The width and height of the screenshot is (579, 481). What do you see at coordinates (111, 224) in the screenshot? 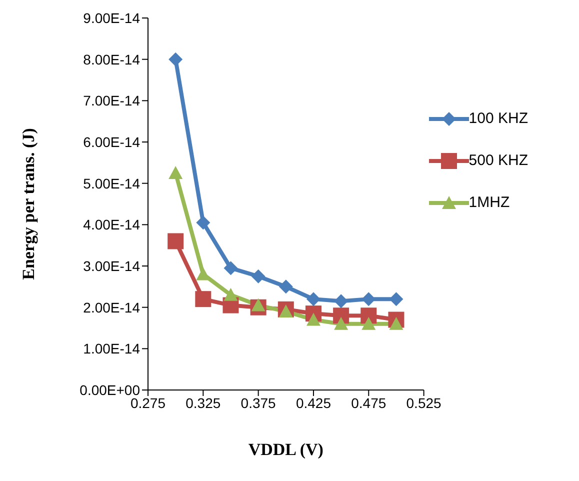
I see `y-tick-label: 4.00E-14` at bounding box center [111, 224].